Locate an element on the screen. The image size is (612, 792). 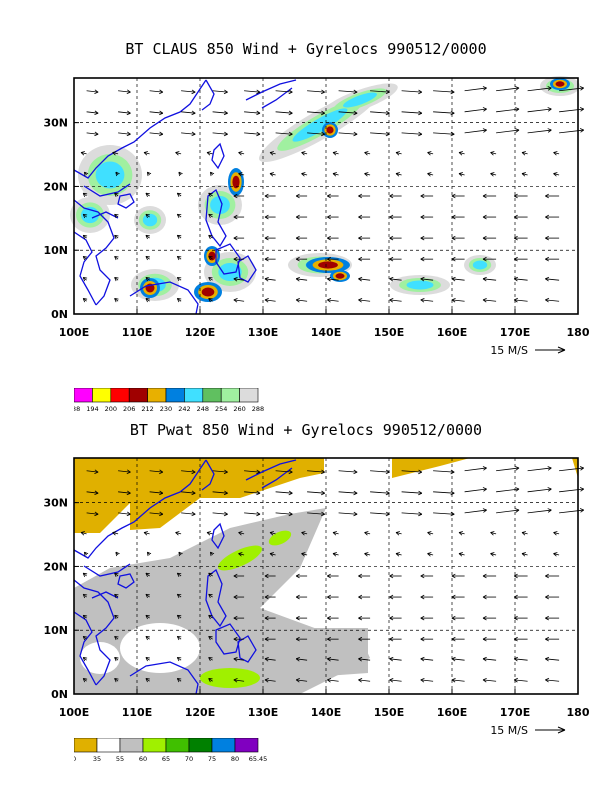
colorbar-swatch is located at coordinates (246, 745).